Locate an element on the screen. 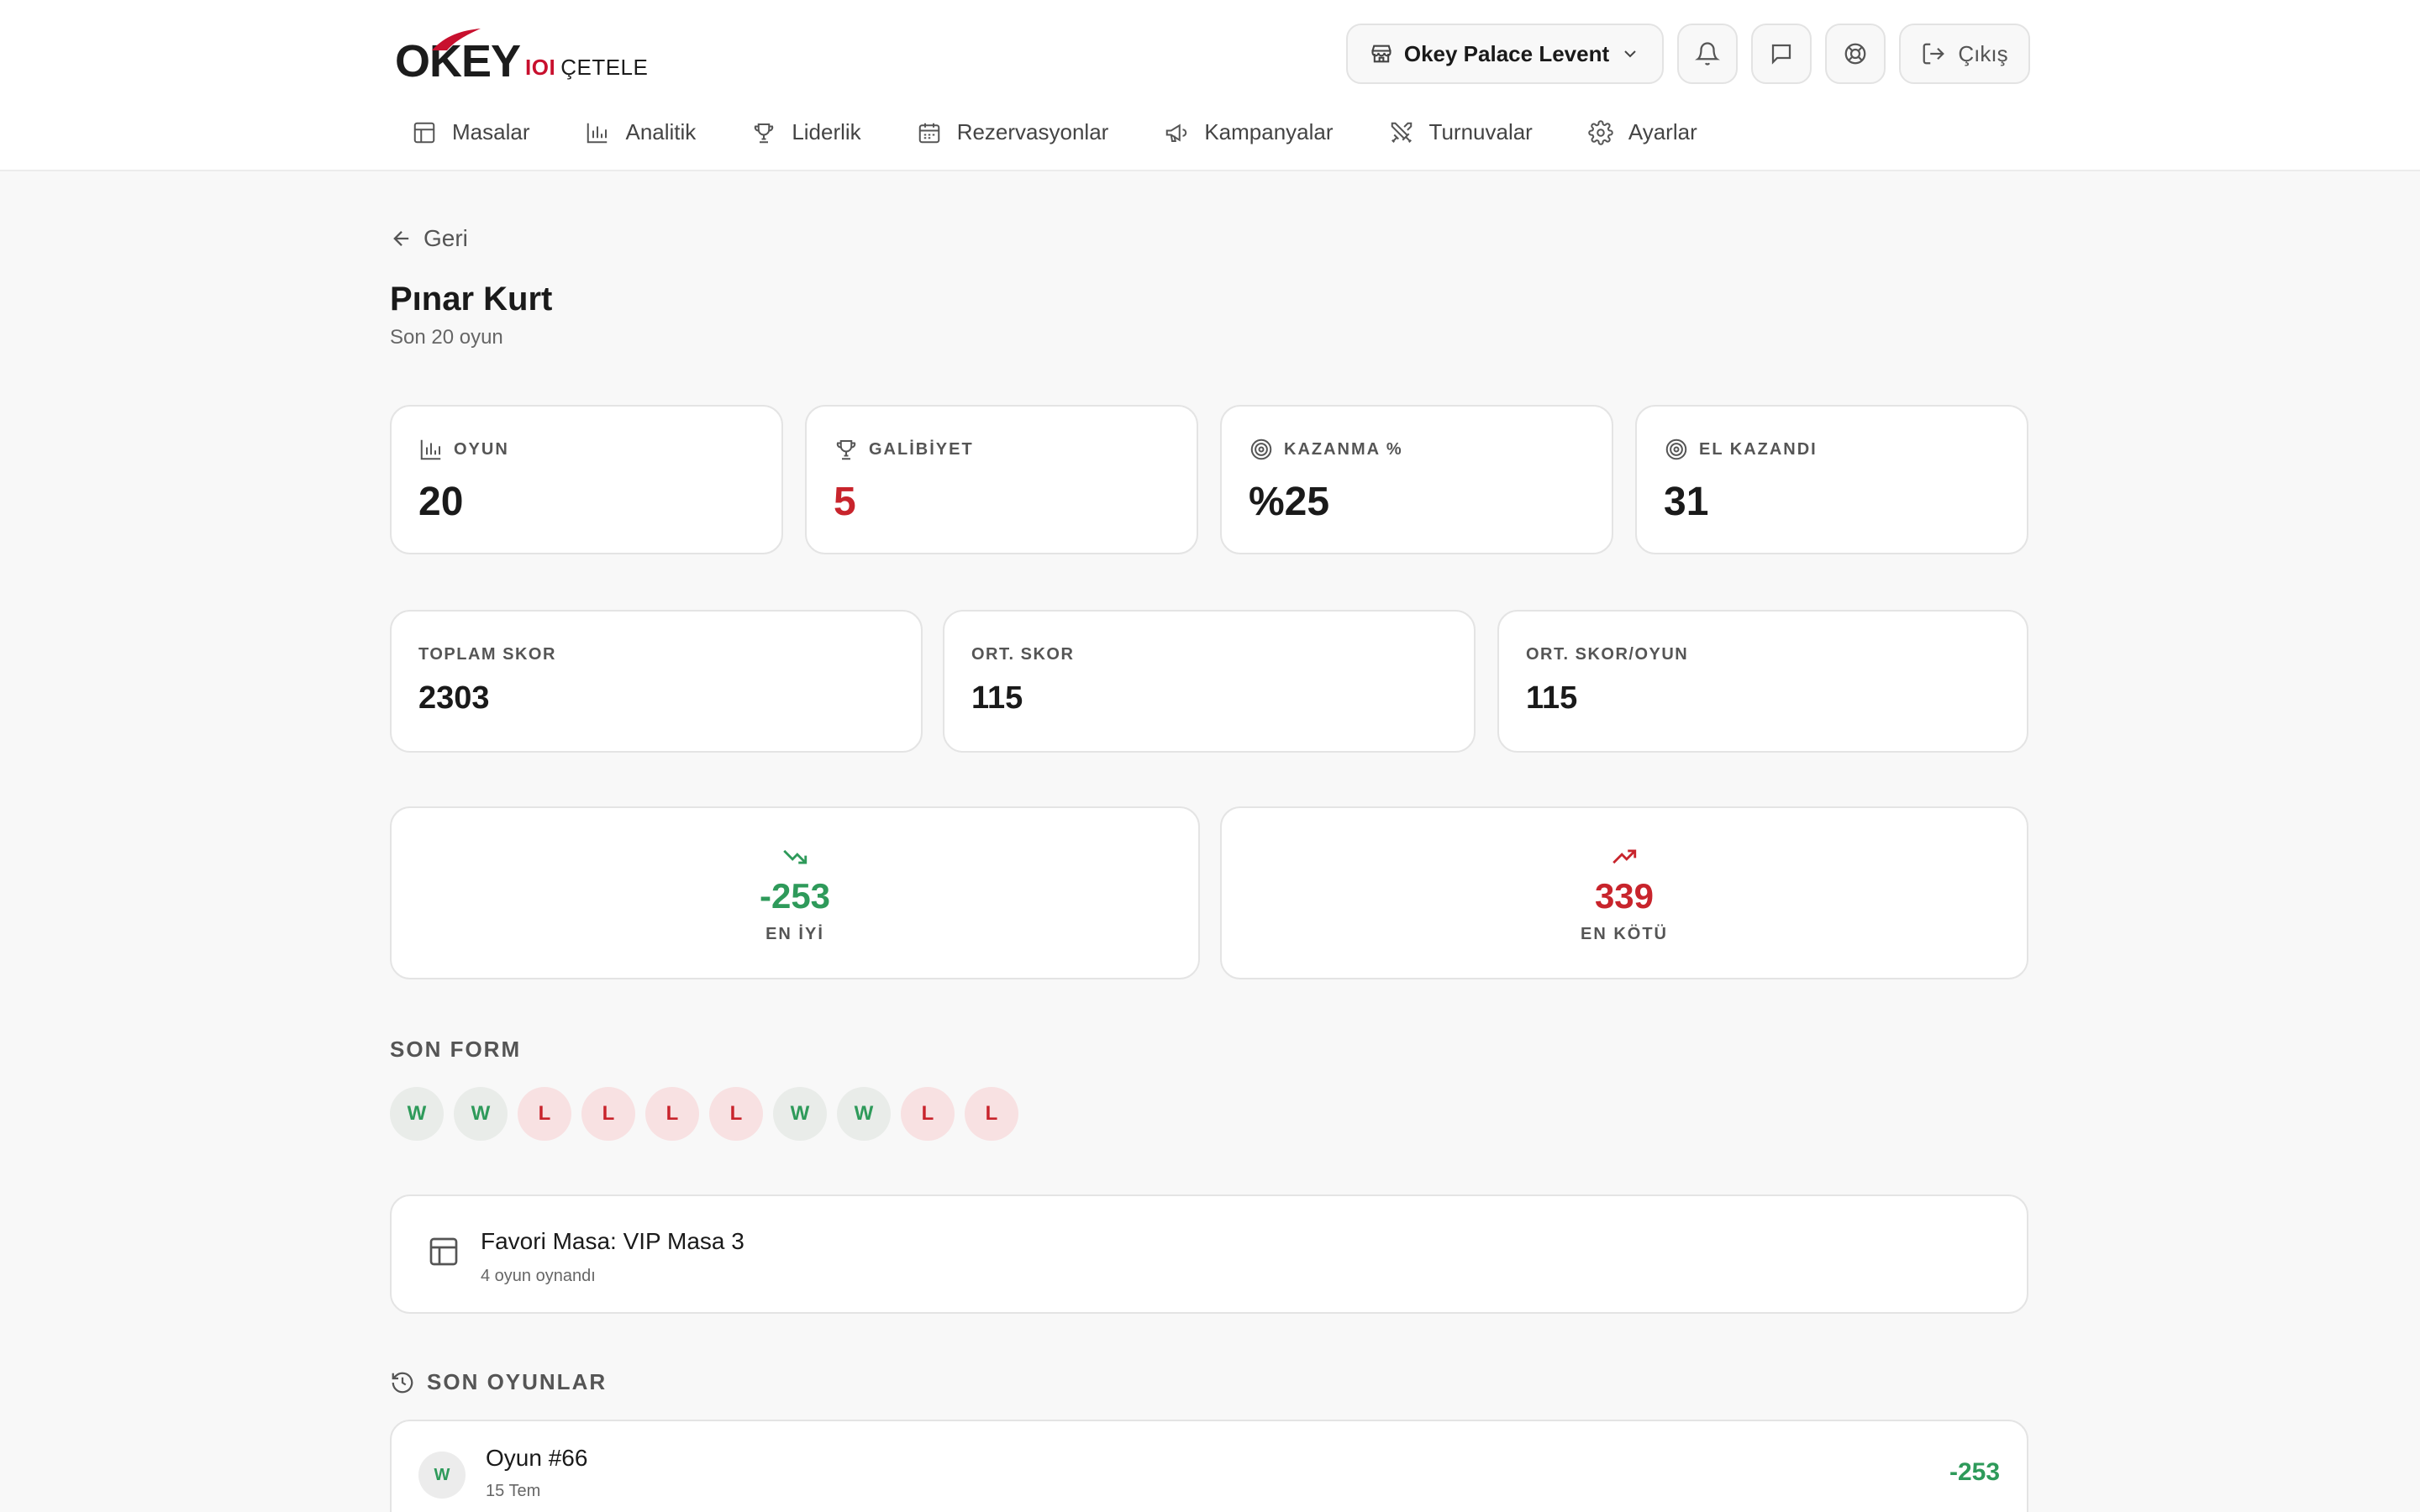 The width and height of the screenshot is (2420, 1512). worst-score-label: EN KÖTÜ is located at coordinates (1624, 933).